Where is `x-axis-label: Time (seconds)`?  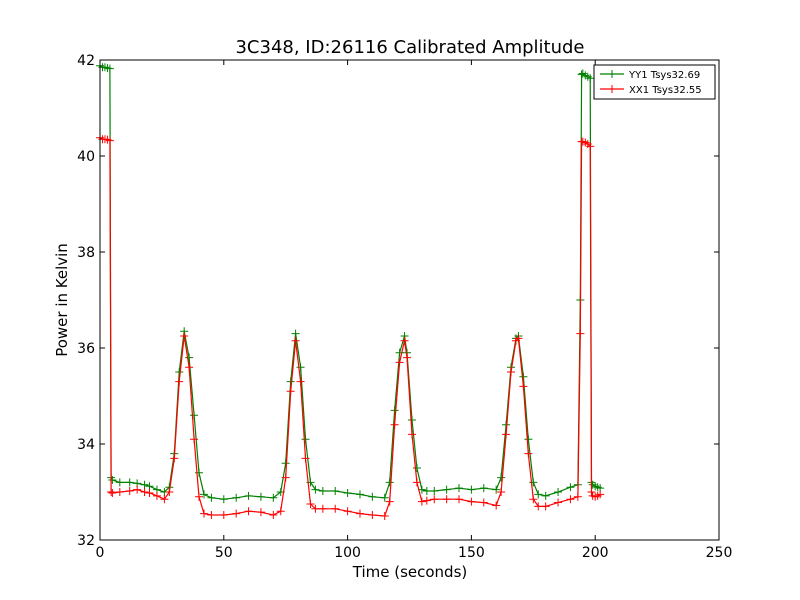
x-axis-label: Time (seconds) is located at coordinates (410, 572).